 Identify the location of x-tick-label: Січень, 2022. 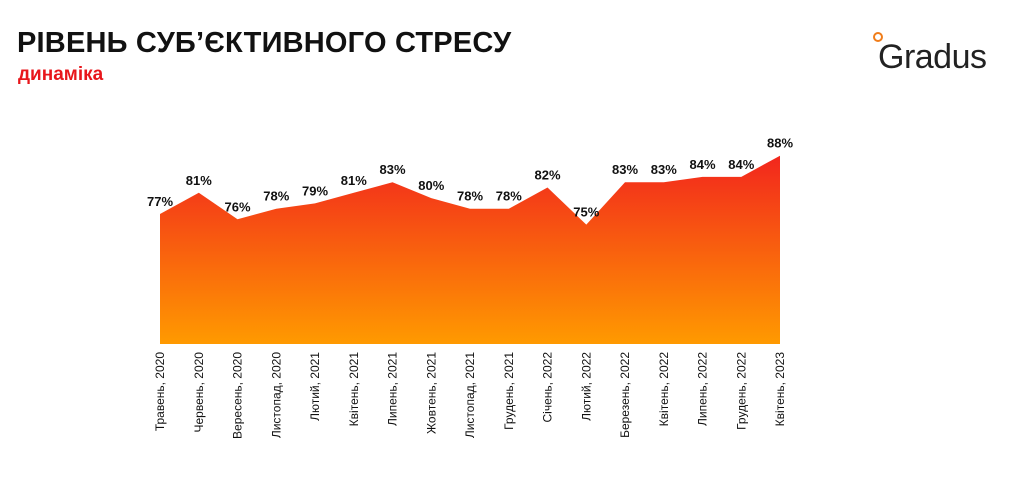
(548, 387).